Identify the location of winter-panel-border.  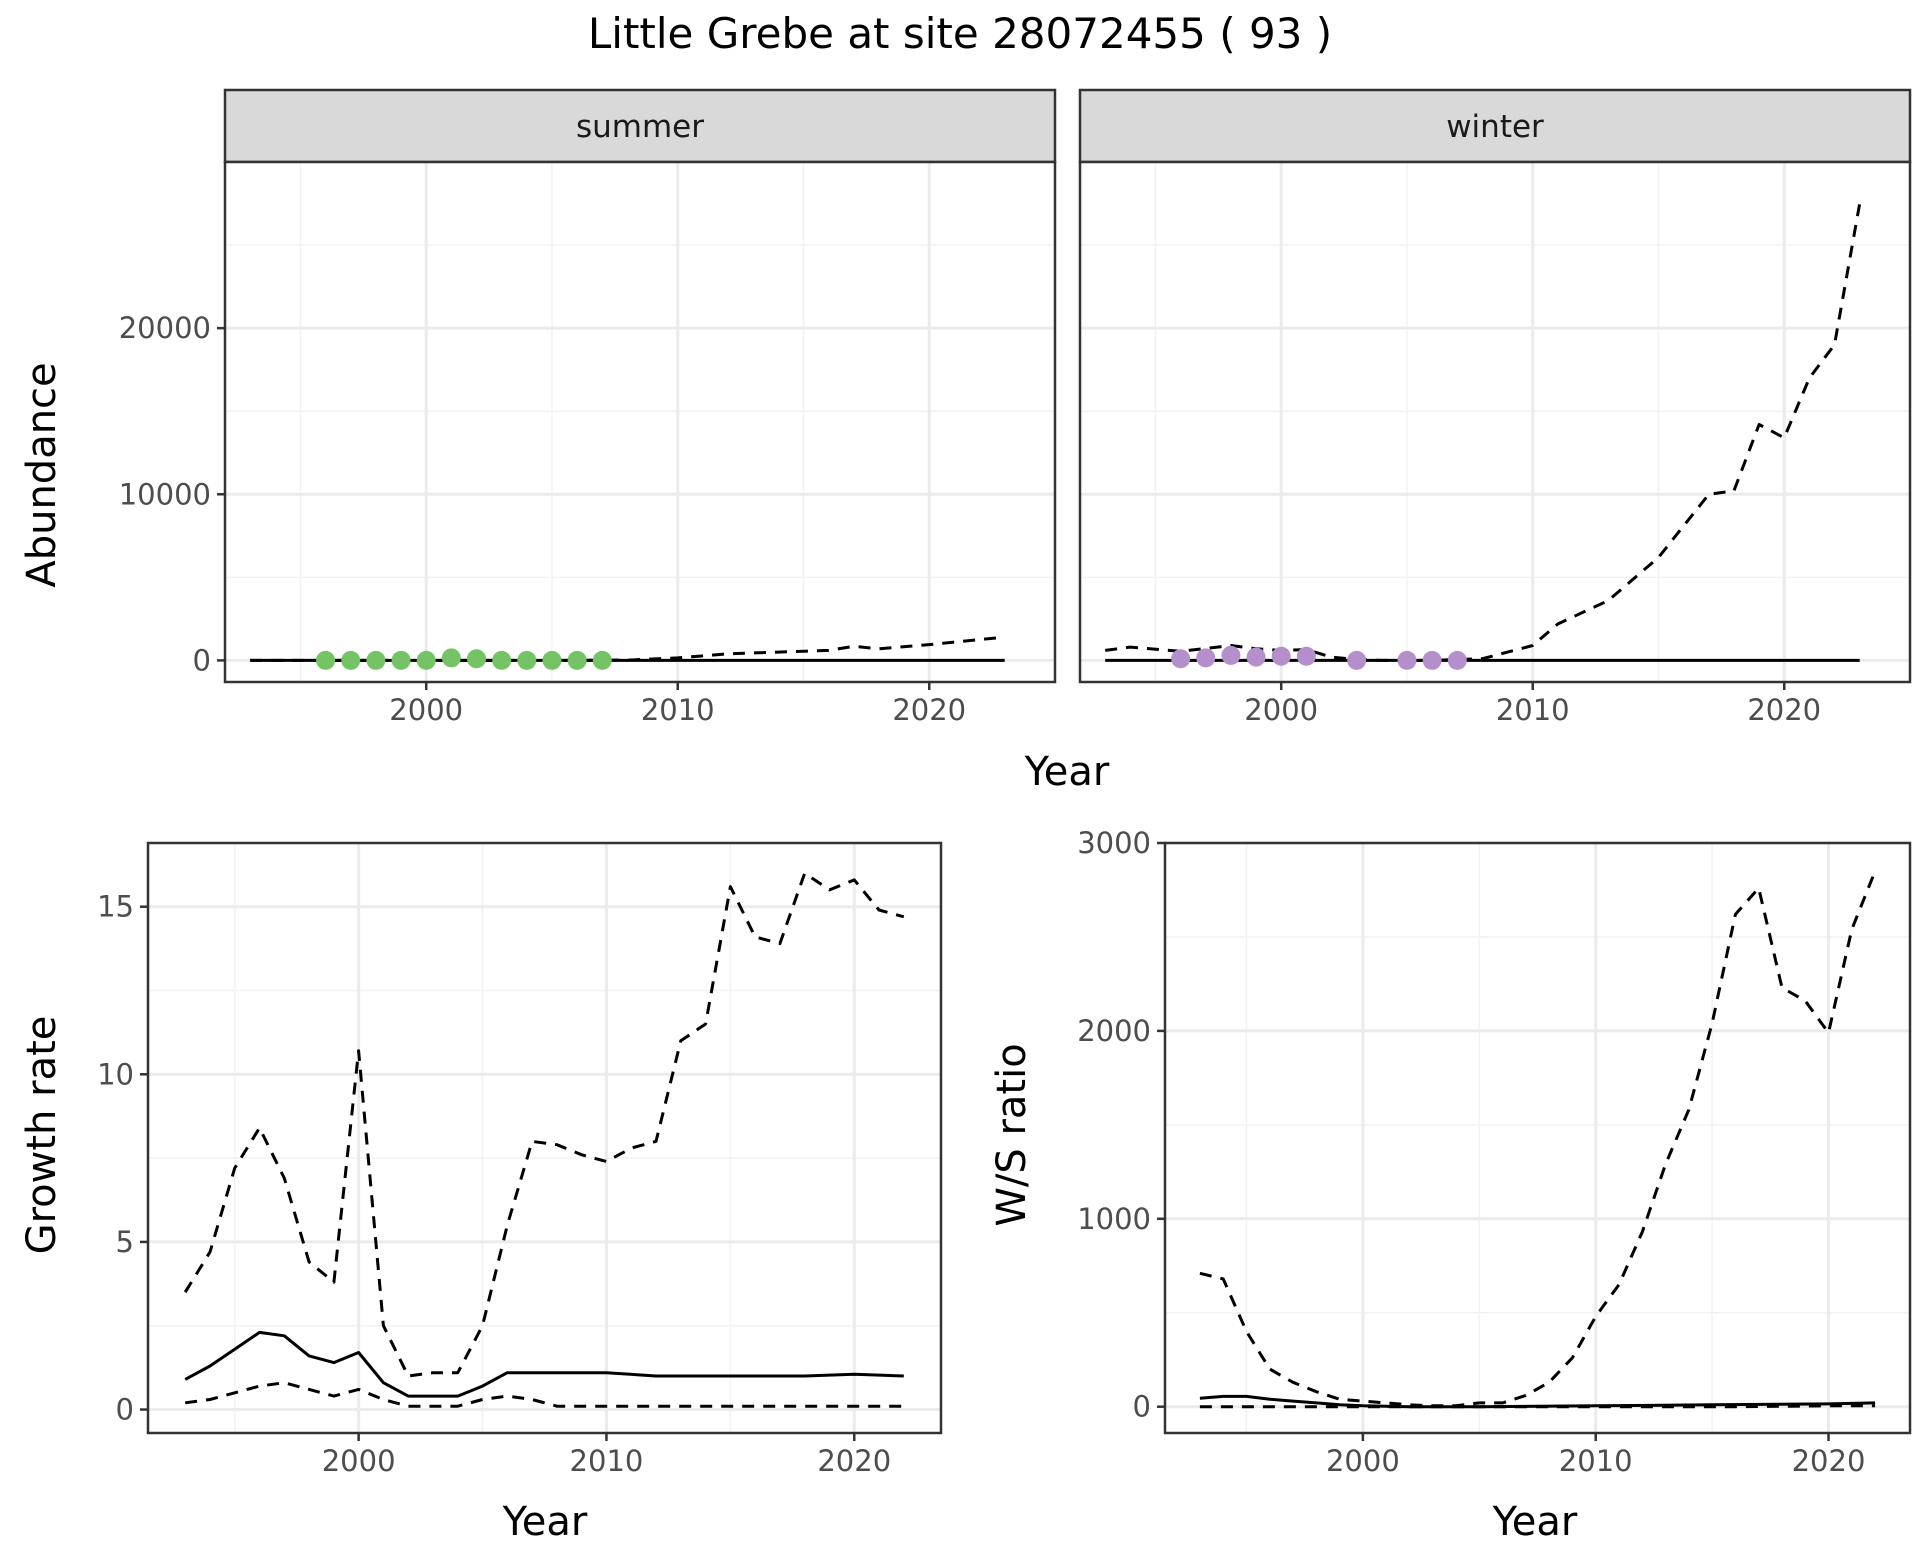
(1495, 422).